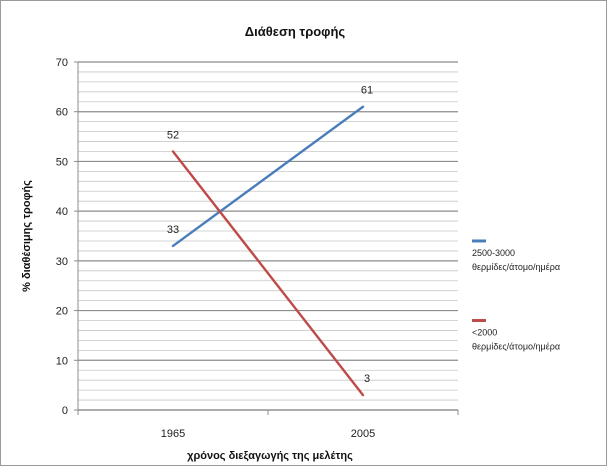 The height and width of the screenshot is (468, 609). I want to click on y-tick-label: 40, so click(62, 212).